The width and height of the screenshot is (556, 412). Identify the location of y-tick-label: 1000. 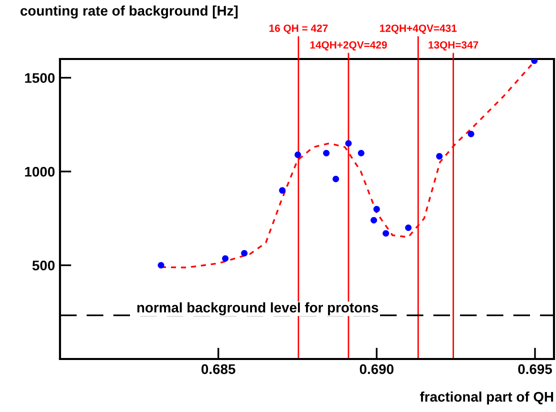
(40, 171).